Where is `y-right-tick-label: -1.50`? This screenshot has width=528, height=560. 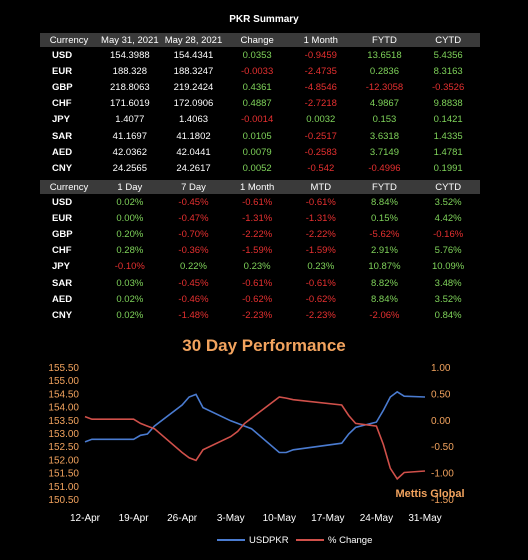
y-right-tick-label: -1.50 is located at coordinates (442, 500).